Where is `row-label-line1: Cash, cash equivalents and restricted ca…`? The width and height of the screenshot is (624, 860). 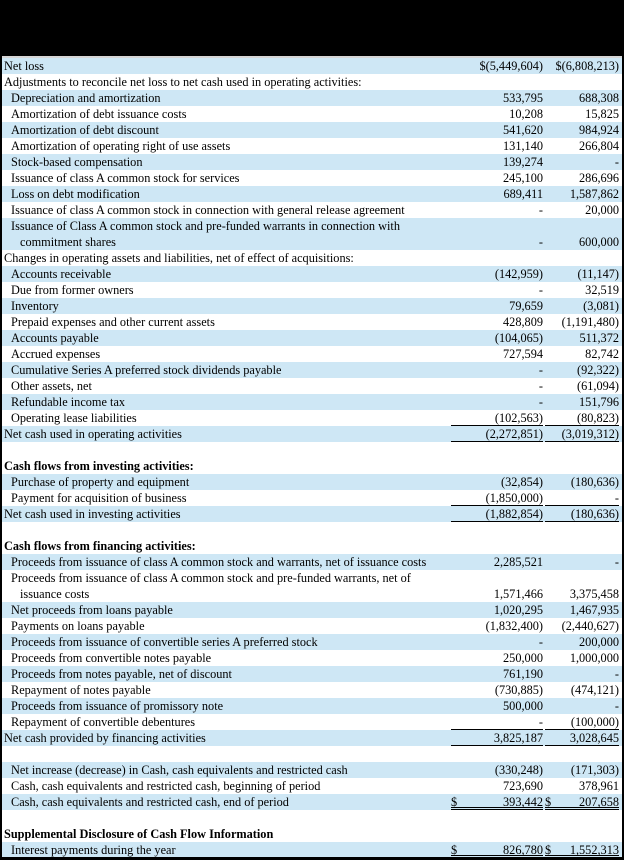
row-label-line1: Cash, cash equivalents and restricted ca… is located at coordinates (150, 802).